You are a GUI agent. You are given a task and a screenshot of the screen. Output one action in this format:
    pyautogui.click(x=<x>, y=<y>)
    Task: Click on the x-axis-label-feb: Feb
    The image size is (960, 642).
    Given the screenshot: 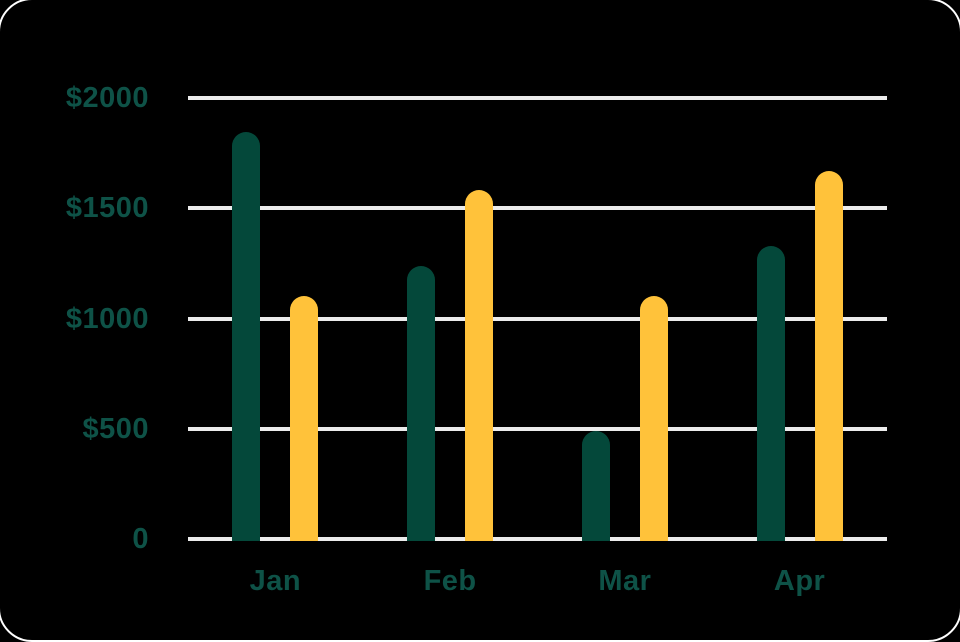 What is the action you would take?
    pyautogui.click(x=450, y=581)
    